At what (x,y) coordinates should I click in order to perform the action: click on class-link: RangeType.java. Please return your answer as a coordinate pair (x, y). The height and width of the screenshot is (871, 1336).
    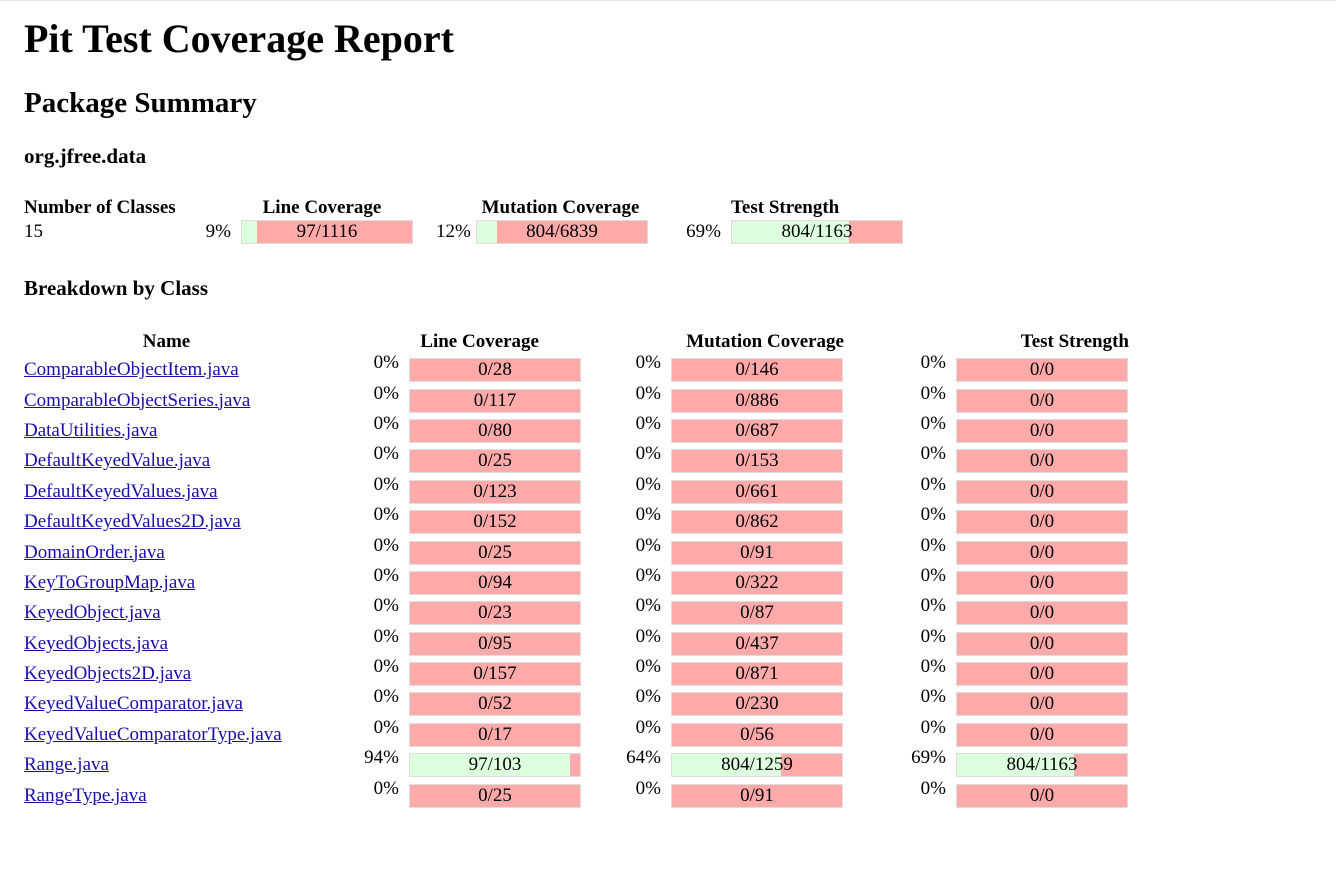
    Looking at the image, I should click on (85, 795).